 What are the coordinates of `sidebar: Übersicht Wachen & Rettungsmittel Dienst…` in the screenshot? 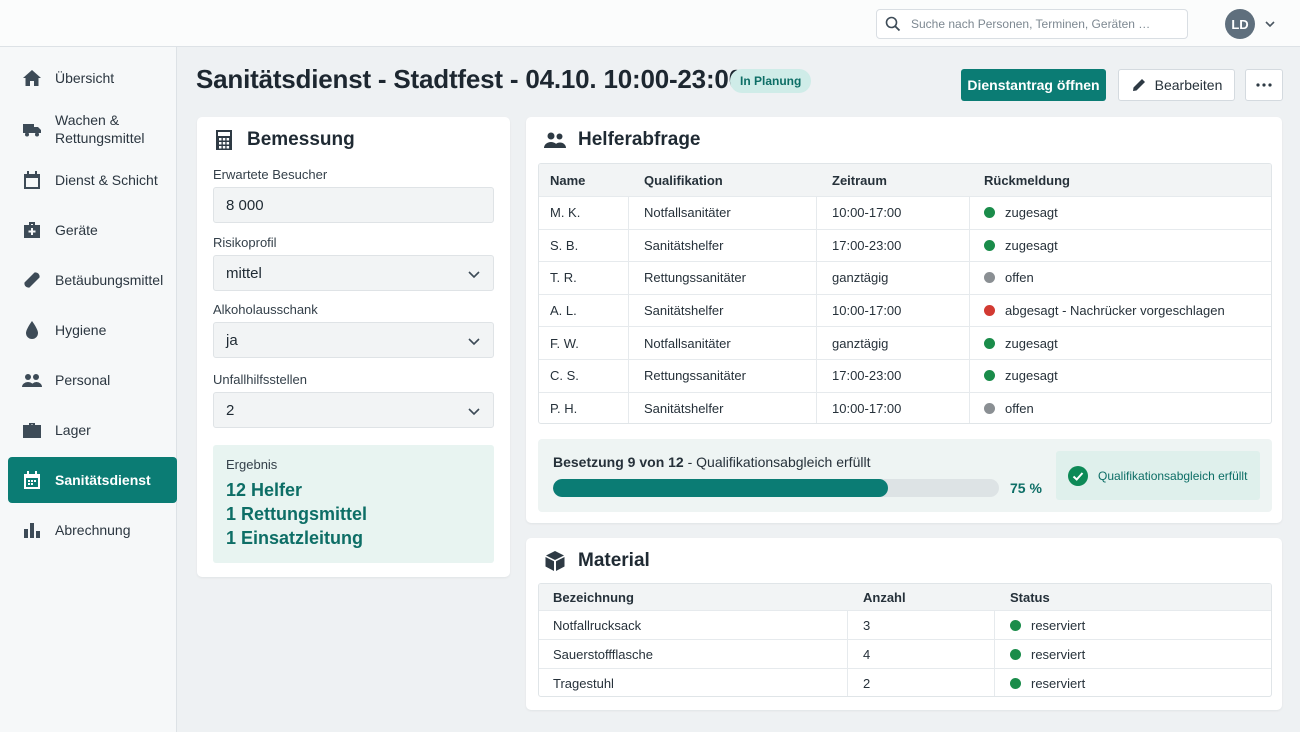 It's located at (88, 389).